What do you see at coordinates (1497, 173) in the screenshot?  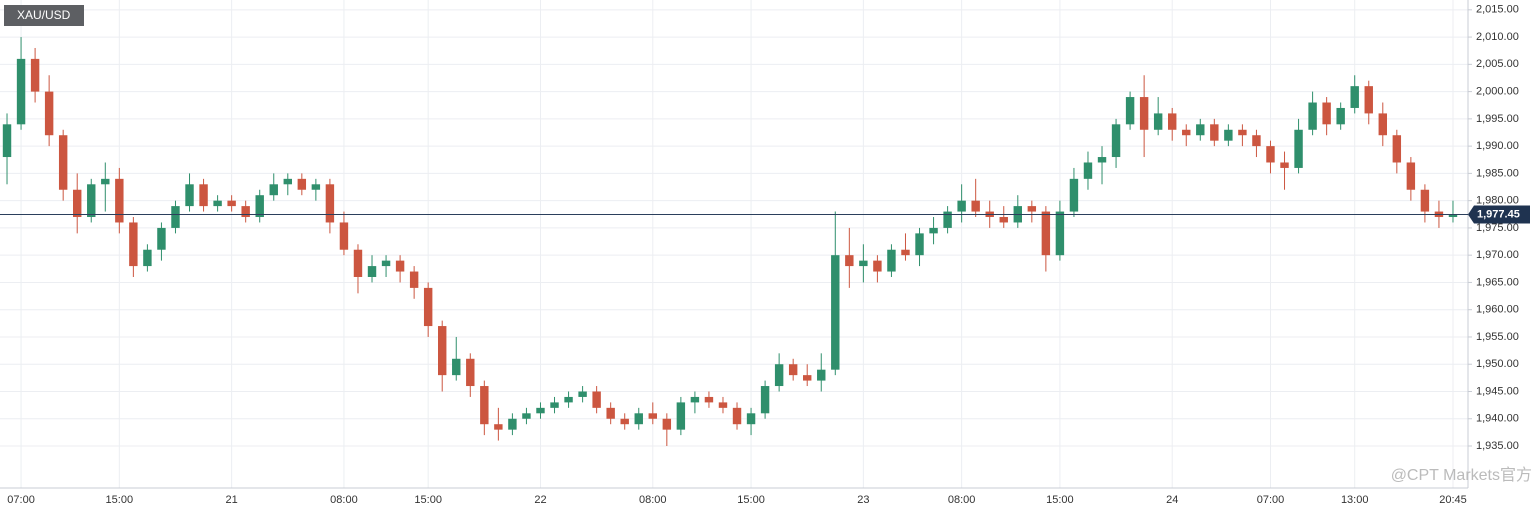 I see `y-tick-label: 1,985.00` at bounding box center [1497, 173].